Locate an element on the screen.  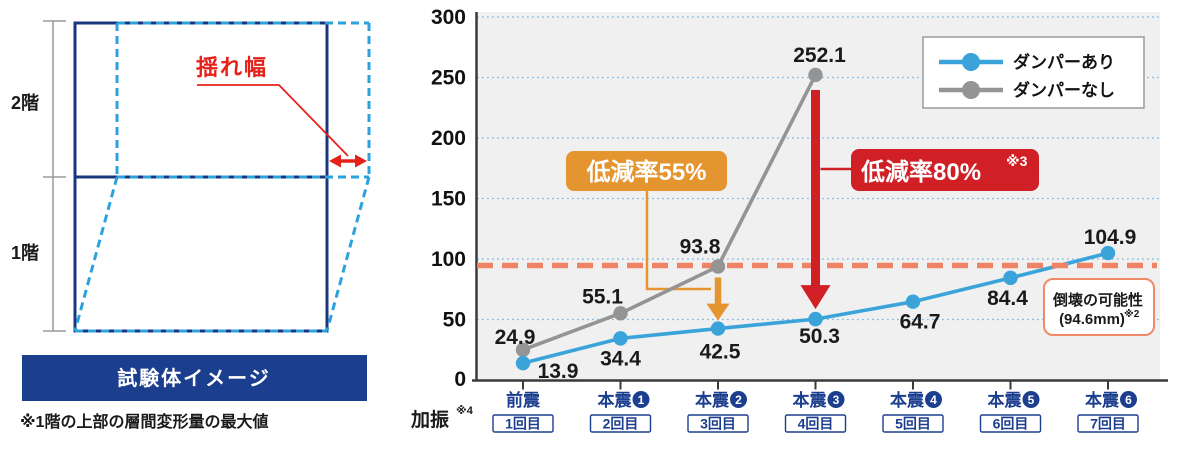
legend-label-without-damper: ダンパーなし is located at coordinates (1064, 90).